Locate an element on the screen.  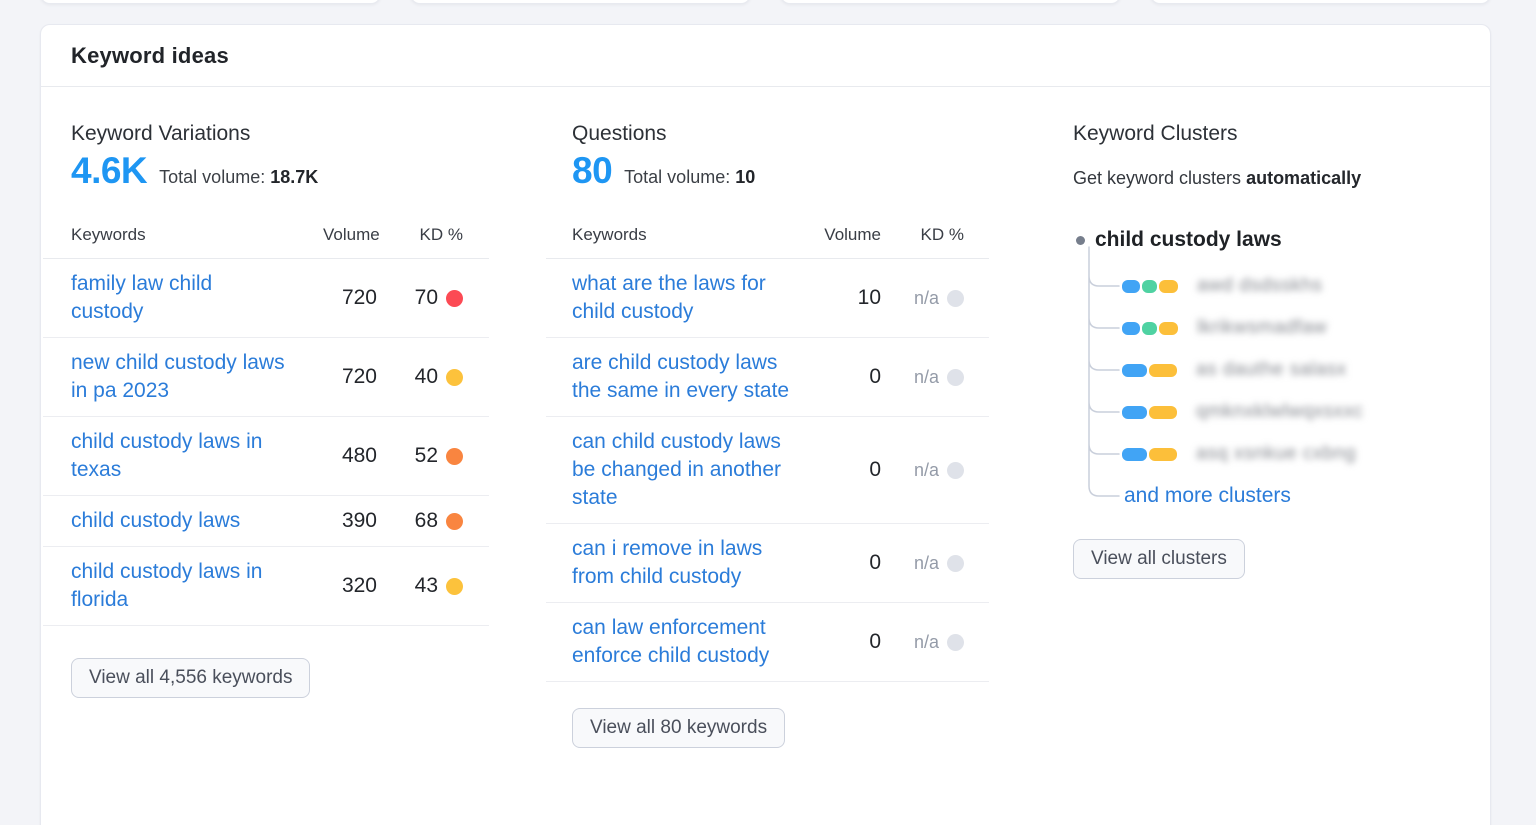
variations-stat: 4.6K Total volume: 18.7K is located at coordinates (266, 171).